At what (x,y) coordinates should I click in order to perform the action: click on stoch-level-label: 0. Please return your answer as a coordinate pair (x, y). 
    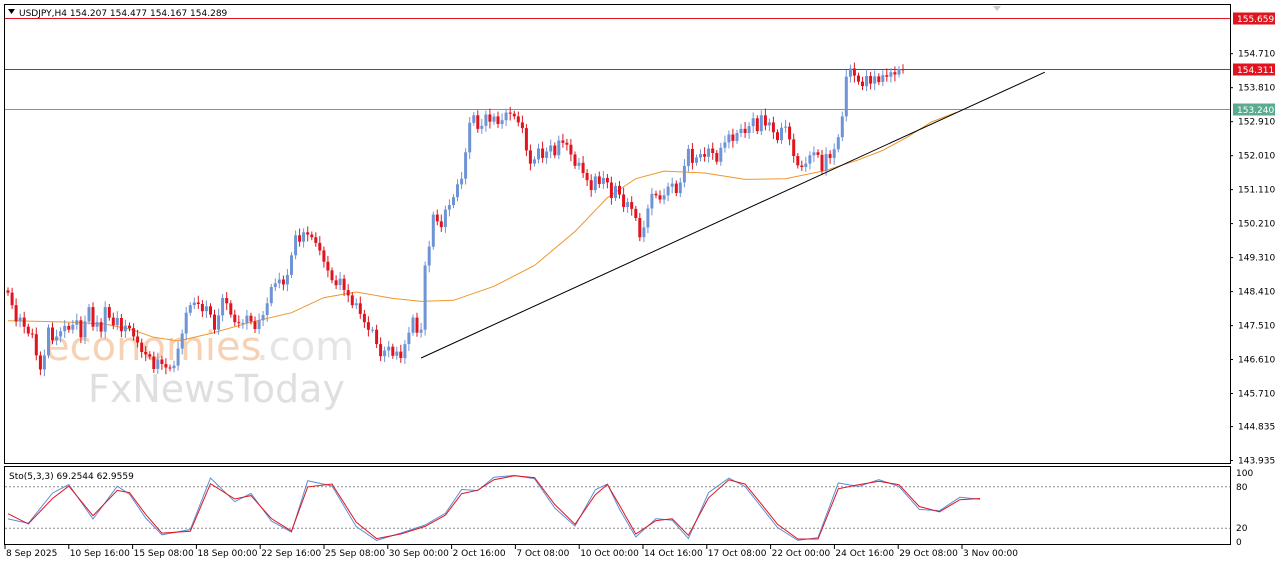
    Looking at the image, I should click on (1239, 543).